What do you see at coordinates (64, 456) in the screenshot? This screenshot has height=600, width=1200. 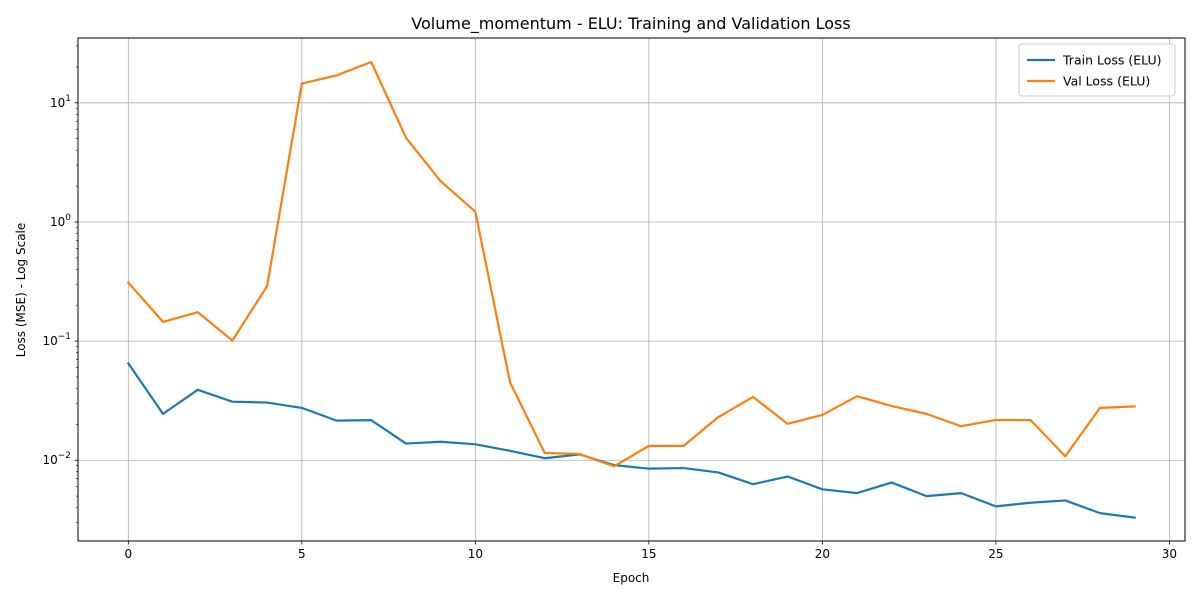 I see `y-tick-exponent: −2` at bounding box center [64, 456].